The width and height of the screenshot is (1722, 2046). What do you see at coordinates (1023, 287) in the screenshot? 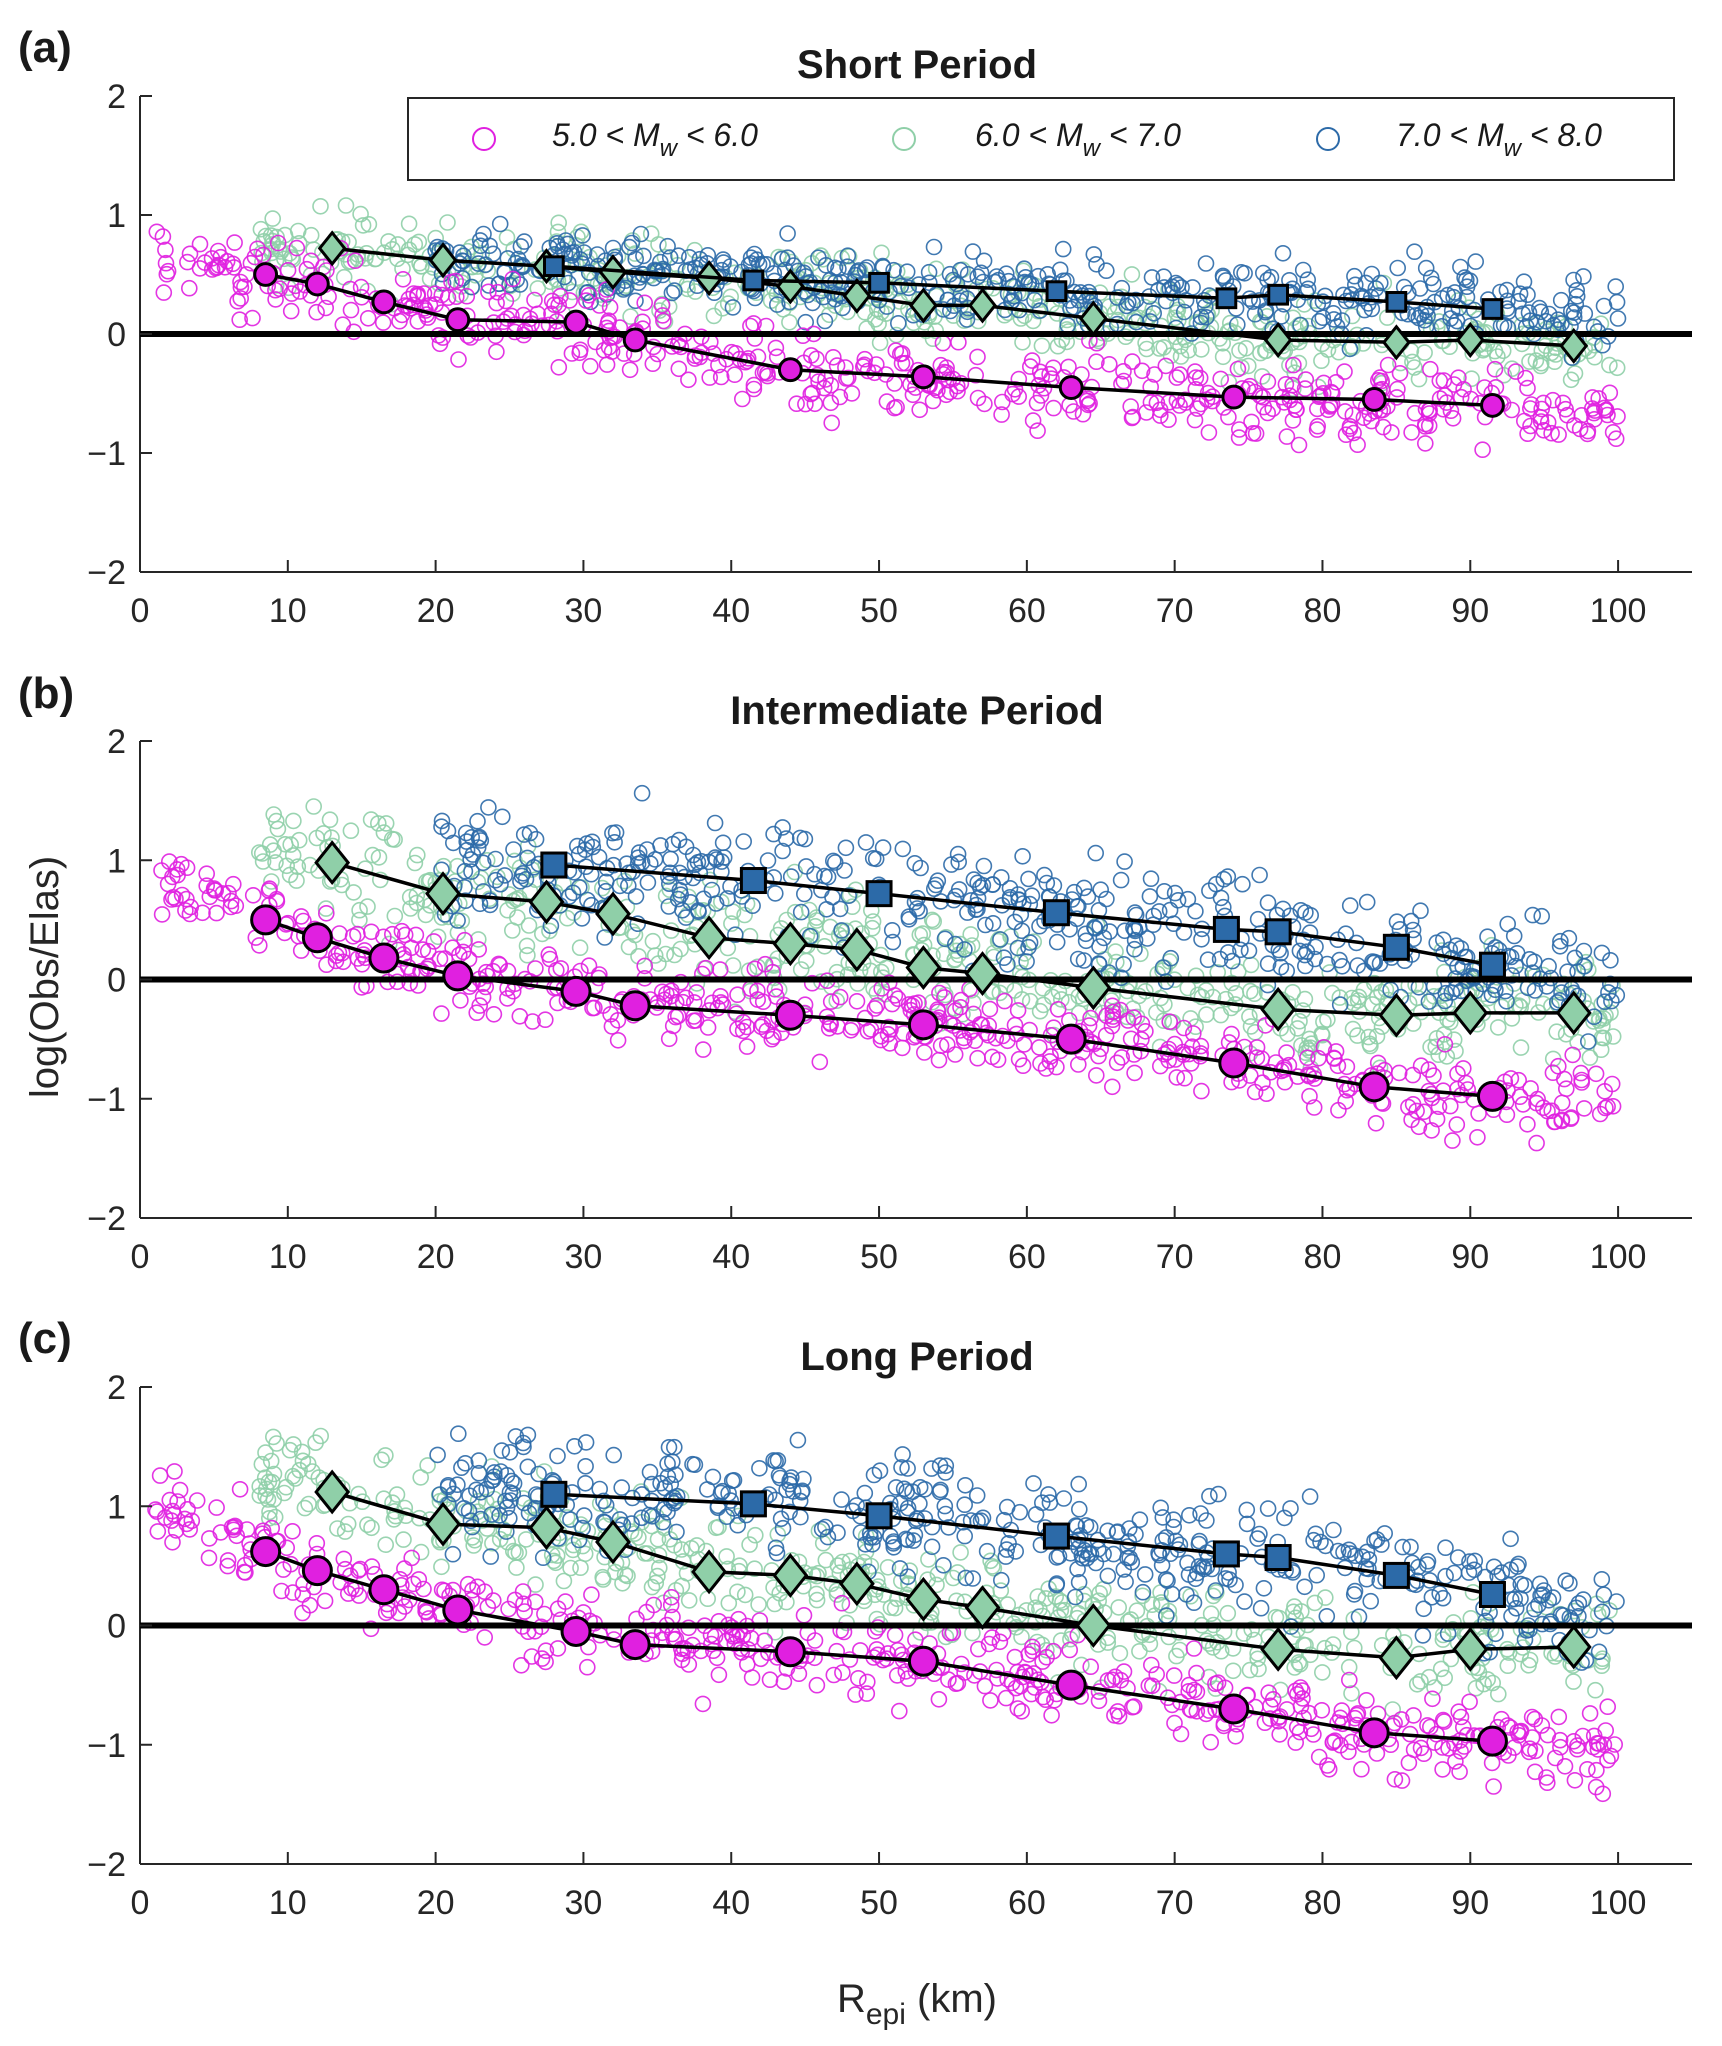
I see `series-mw7-8-a` at bounding box center [1023, 287].